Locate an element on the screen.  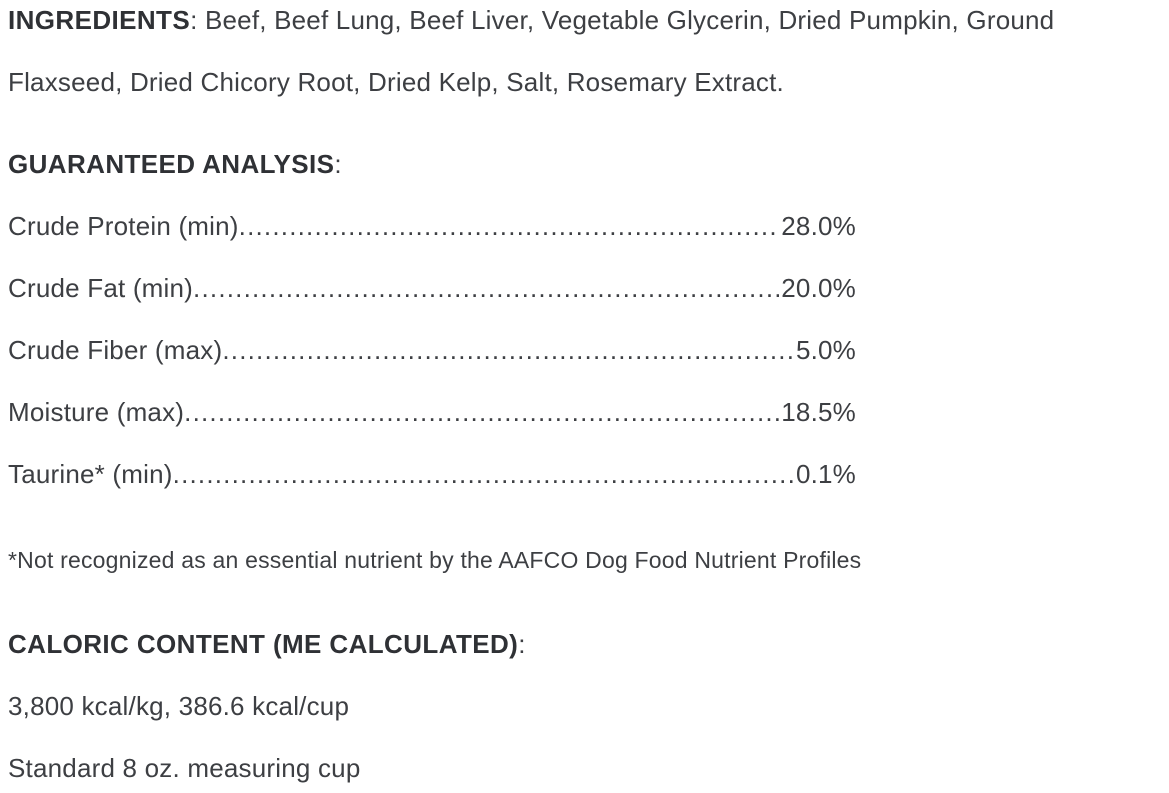
measuring-cup-line: Standard 8 oz. measuring cup is located at coordinates (184, 768).